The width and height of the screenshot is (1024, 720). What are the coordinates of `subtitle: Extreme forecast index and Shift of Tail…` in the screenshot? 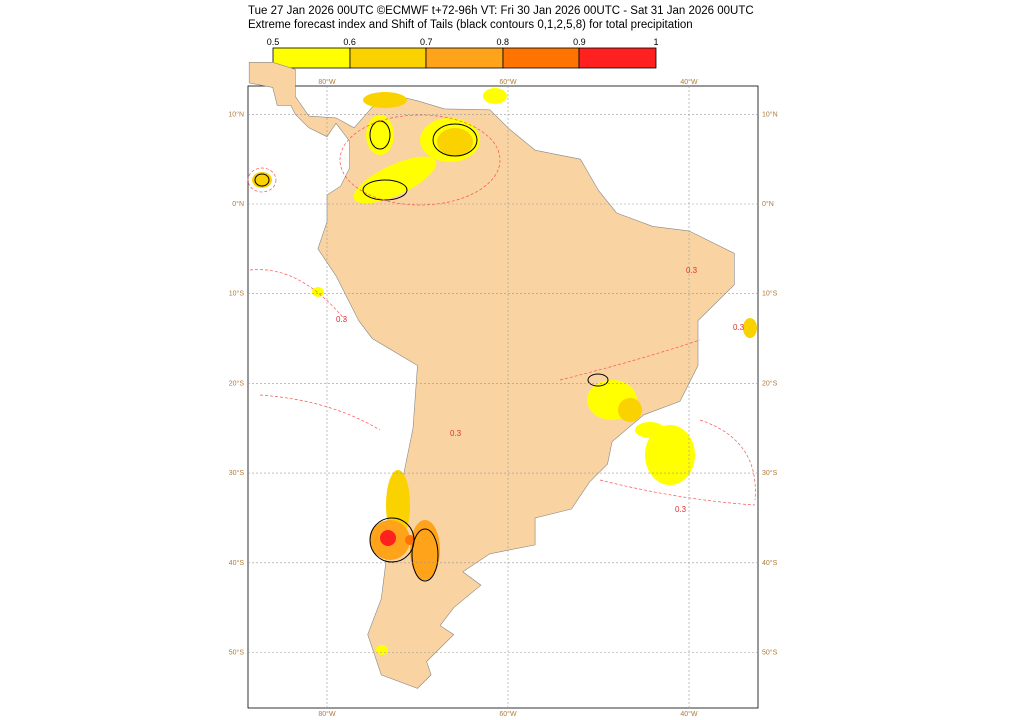 It's located at (470, 25).